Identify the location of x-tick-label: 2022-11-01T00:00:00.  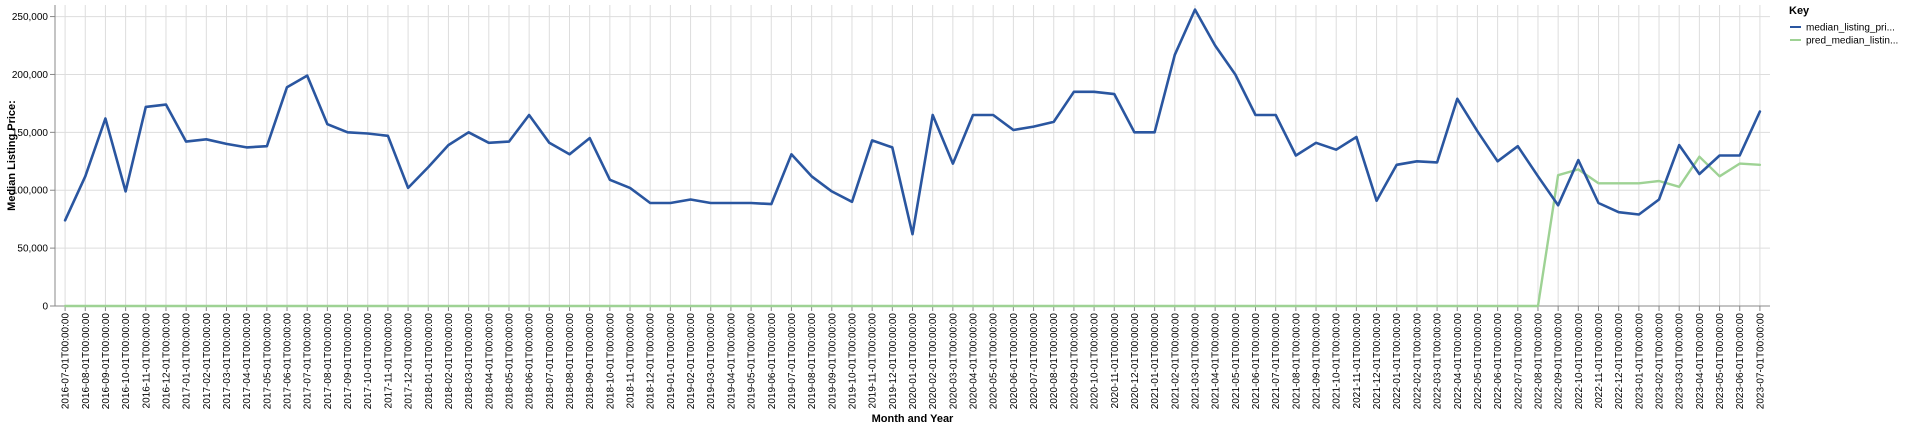
(1599, 361).